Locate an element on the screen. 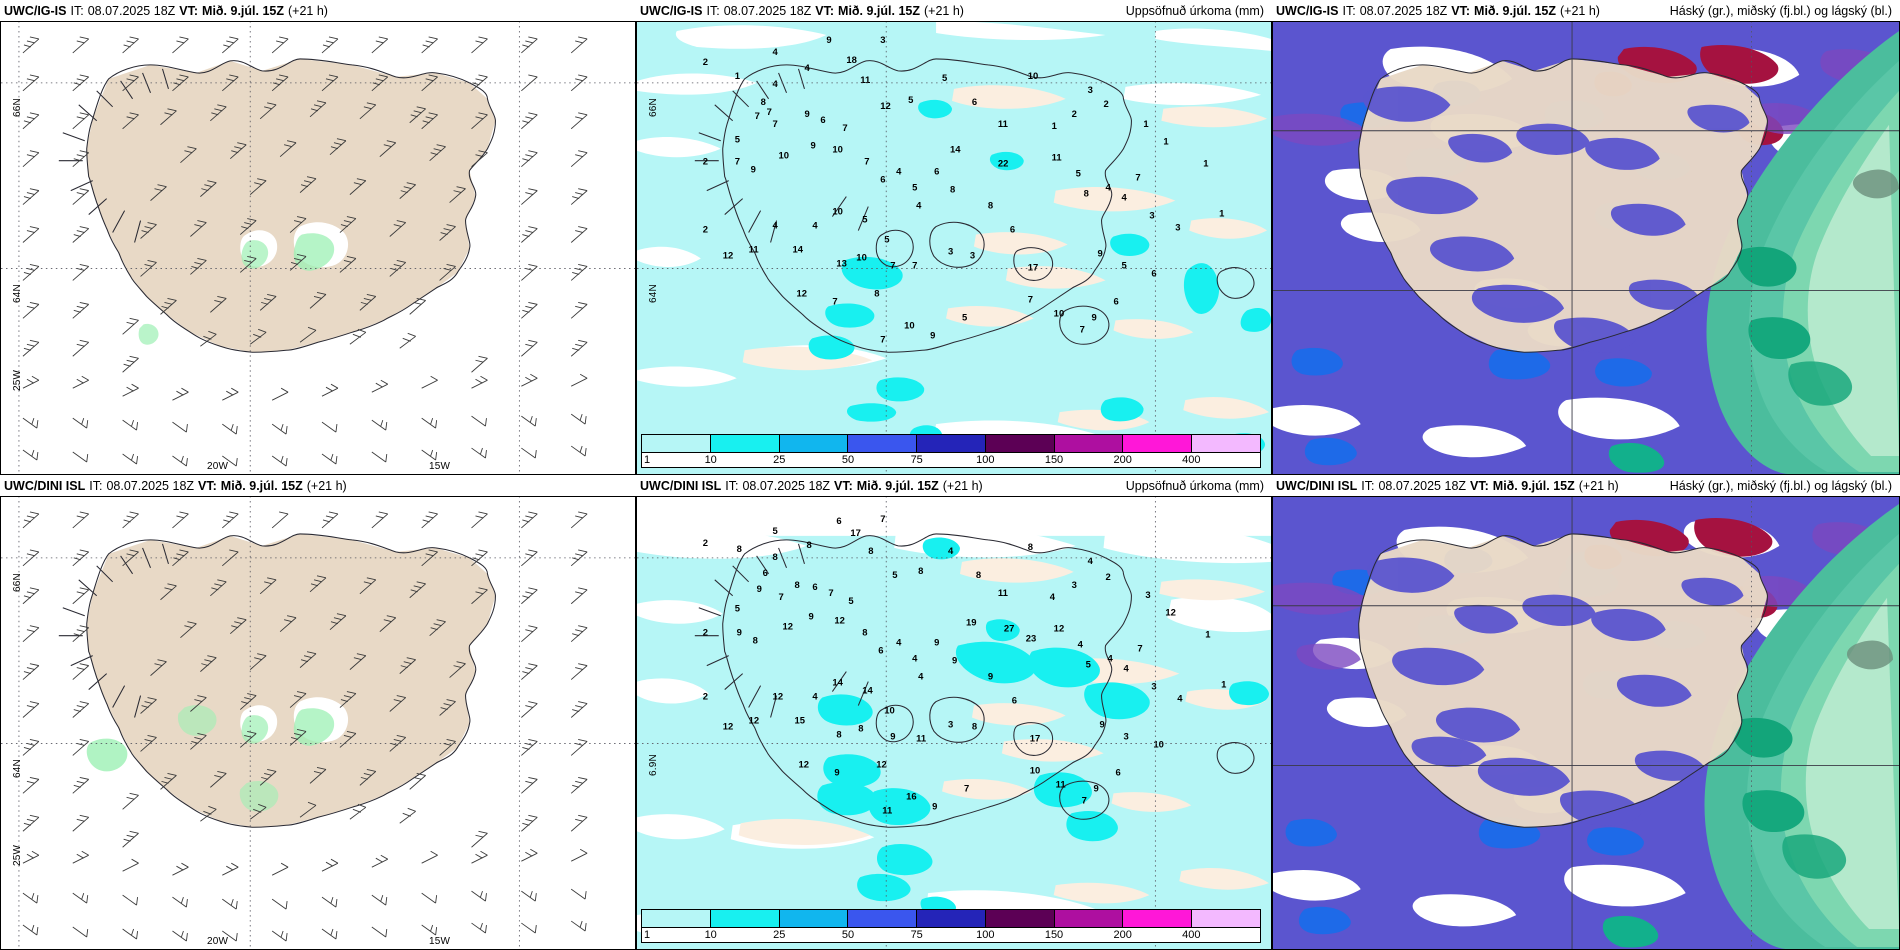 This screenshot has width=1900, height=950. wind-barb-land is located at coordinates (303, 224).